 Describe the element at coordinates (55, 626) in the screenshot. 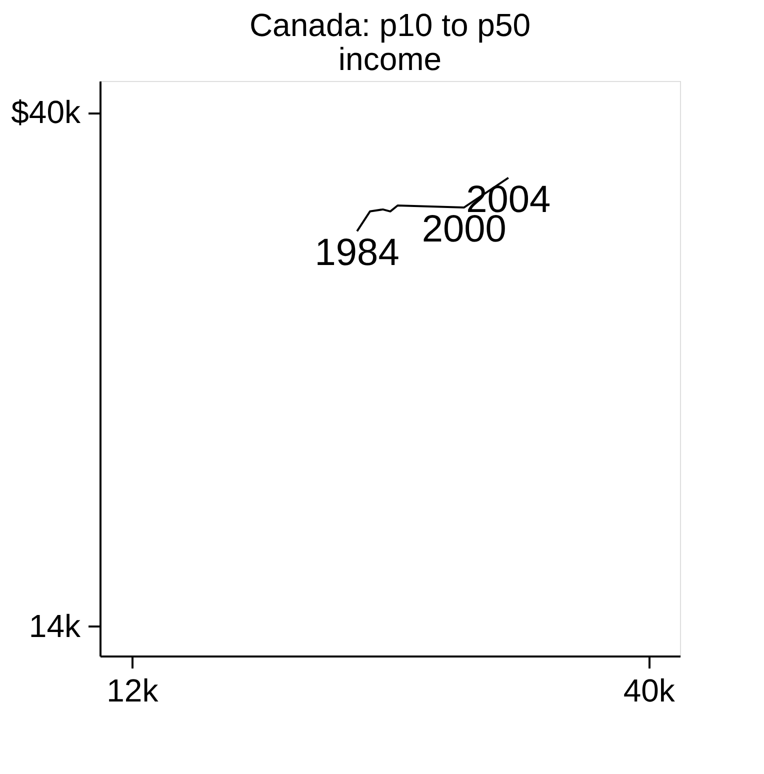

I see `y-tick-label: 14k` at that location.